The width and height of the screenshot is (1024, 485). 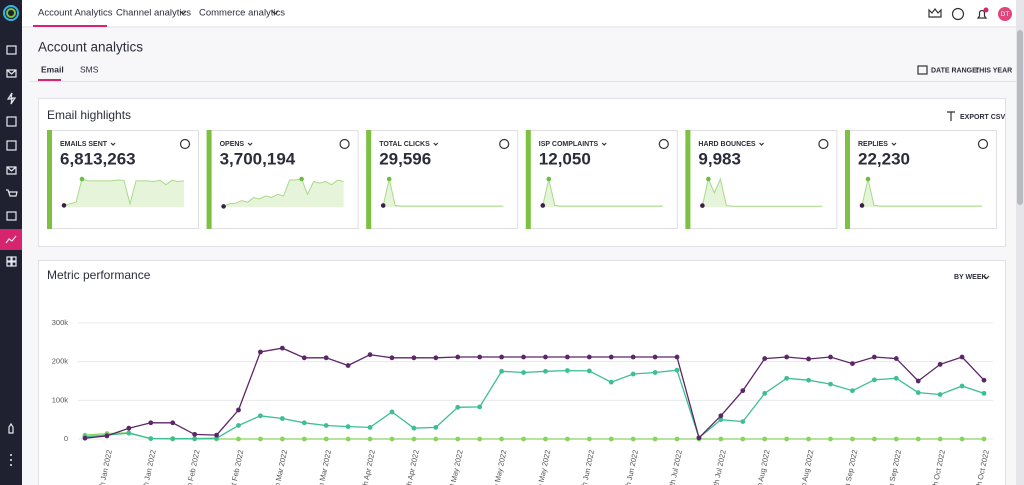 I want to click on card-label: EMAILS SENT, so click(x=84, y=144).